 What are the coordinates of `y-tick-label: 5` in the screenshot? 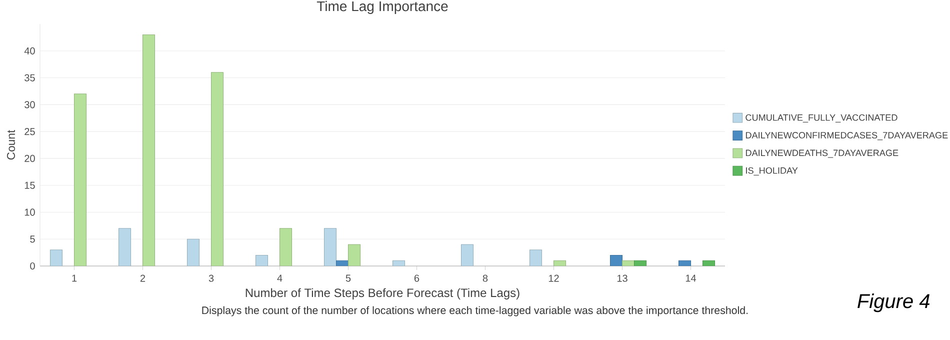 It's located at (32, 239).